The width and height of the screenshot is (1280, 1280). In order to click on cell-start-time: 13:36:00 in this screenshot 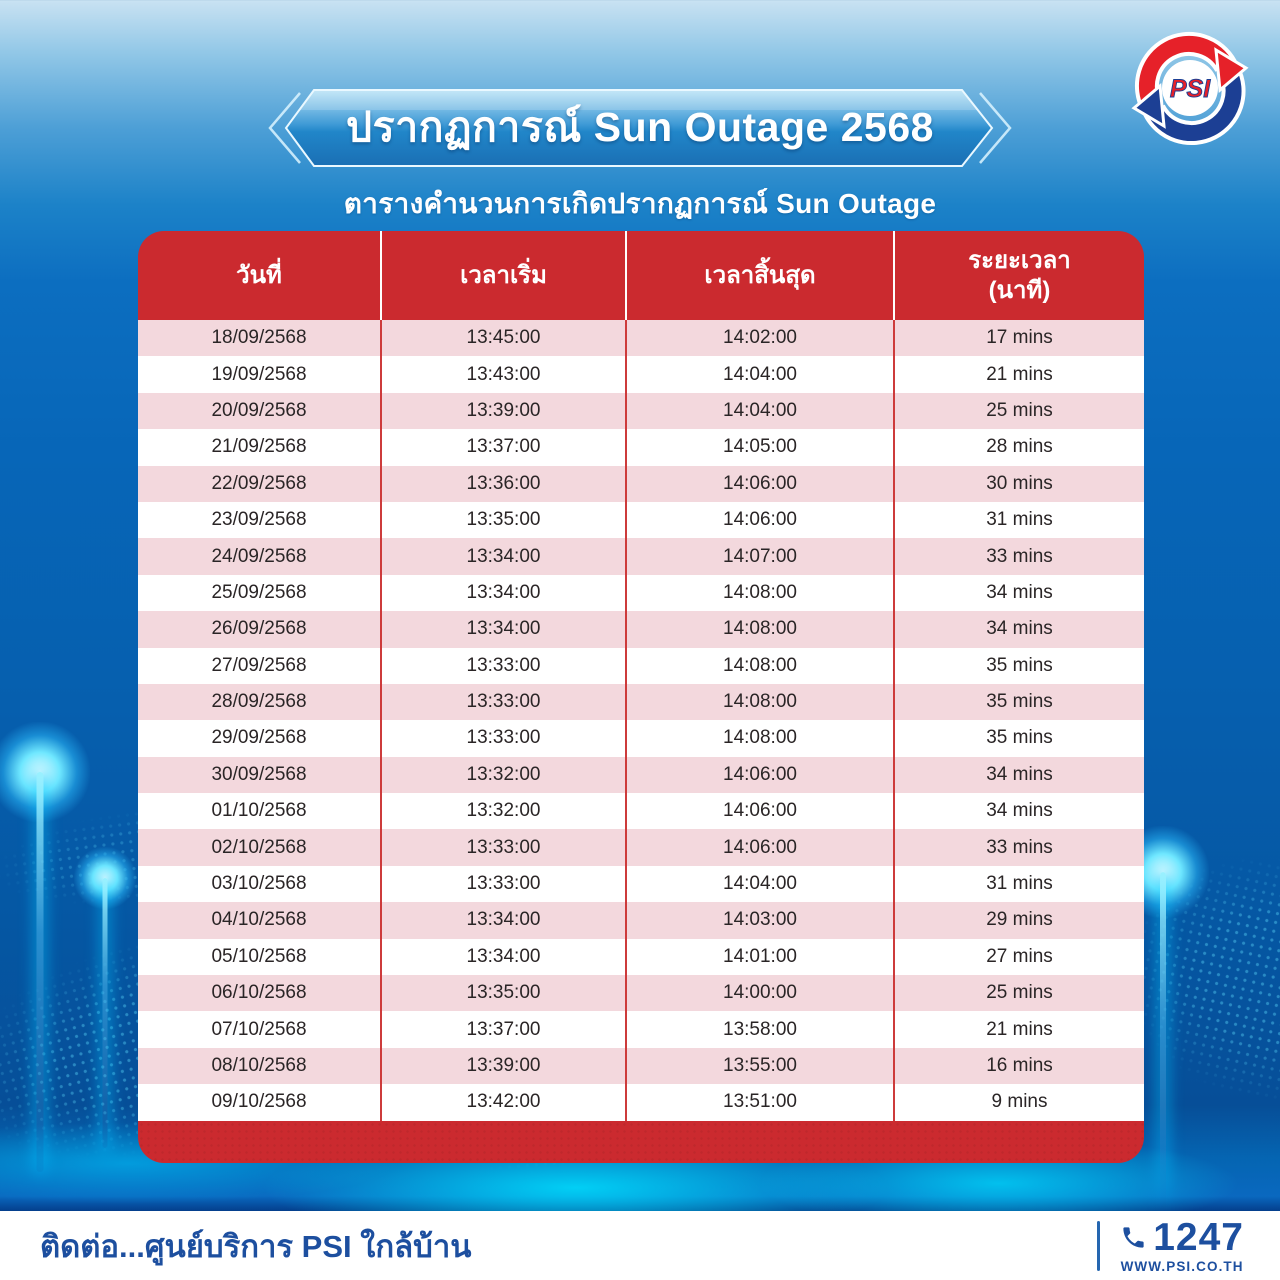, I will do `click(502, 483)`.